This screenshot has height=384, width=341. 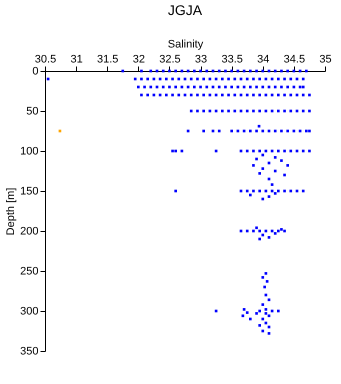 I want to click on y-axis-title: Depth [m], so click(x=11, y=212).